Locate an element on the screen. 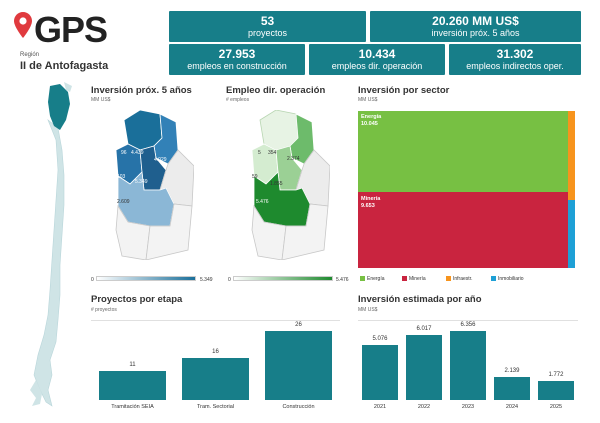  commune-san-pedro is located at coordinates (166, 139).